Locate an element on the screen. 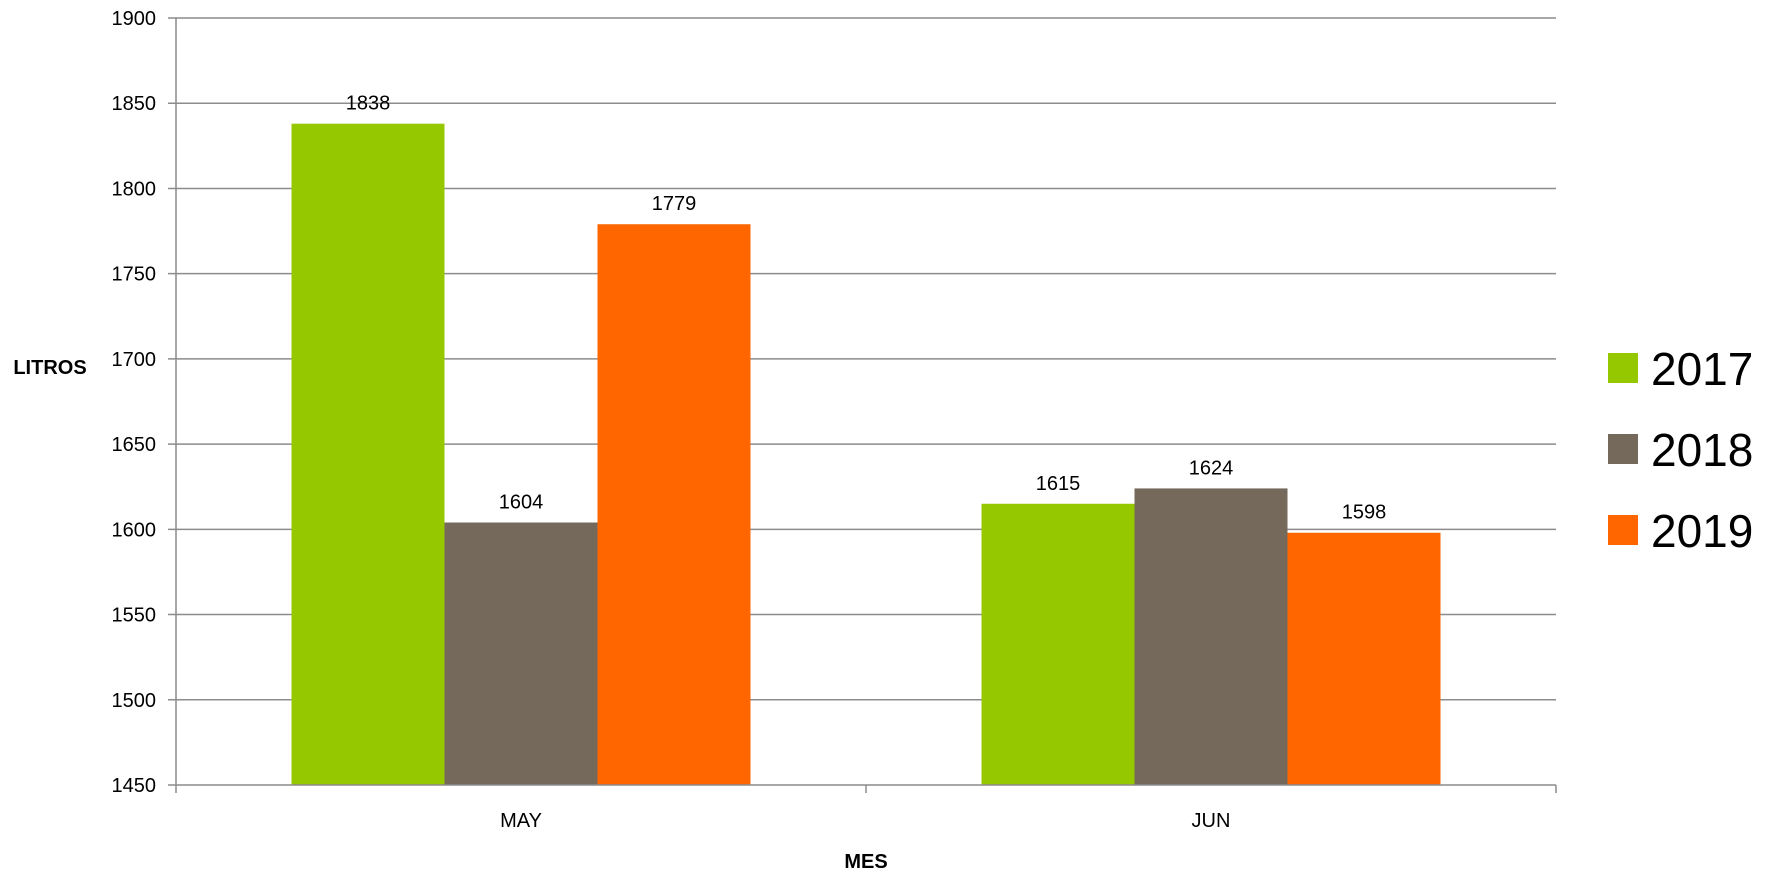 The image size is (1769, 872). data-label: 1604 is located at coordinates (521, 503).